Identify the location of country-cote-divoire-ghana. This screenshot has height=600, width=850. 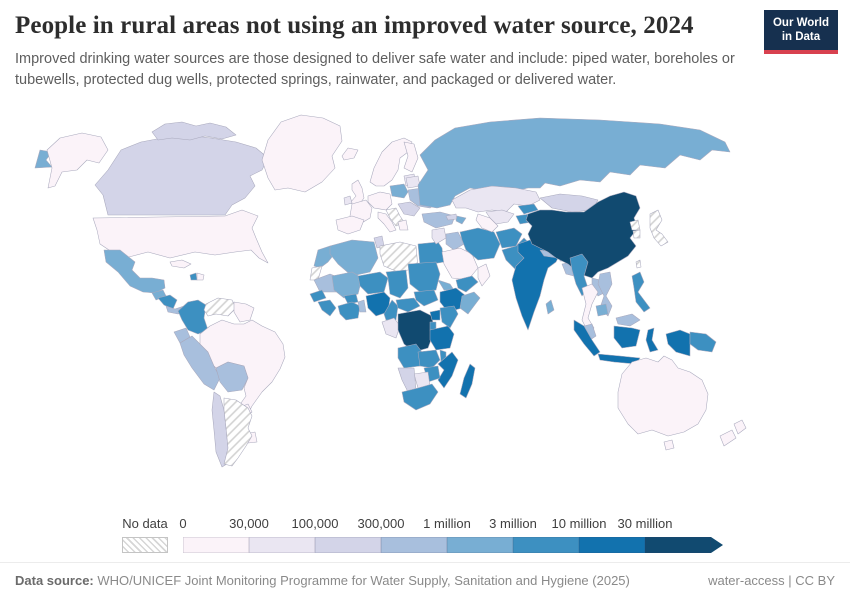
(349, 311).